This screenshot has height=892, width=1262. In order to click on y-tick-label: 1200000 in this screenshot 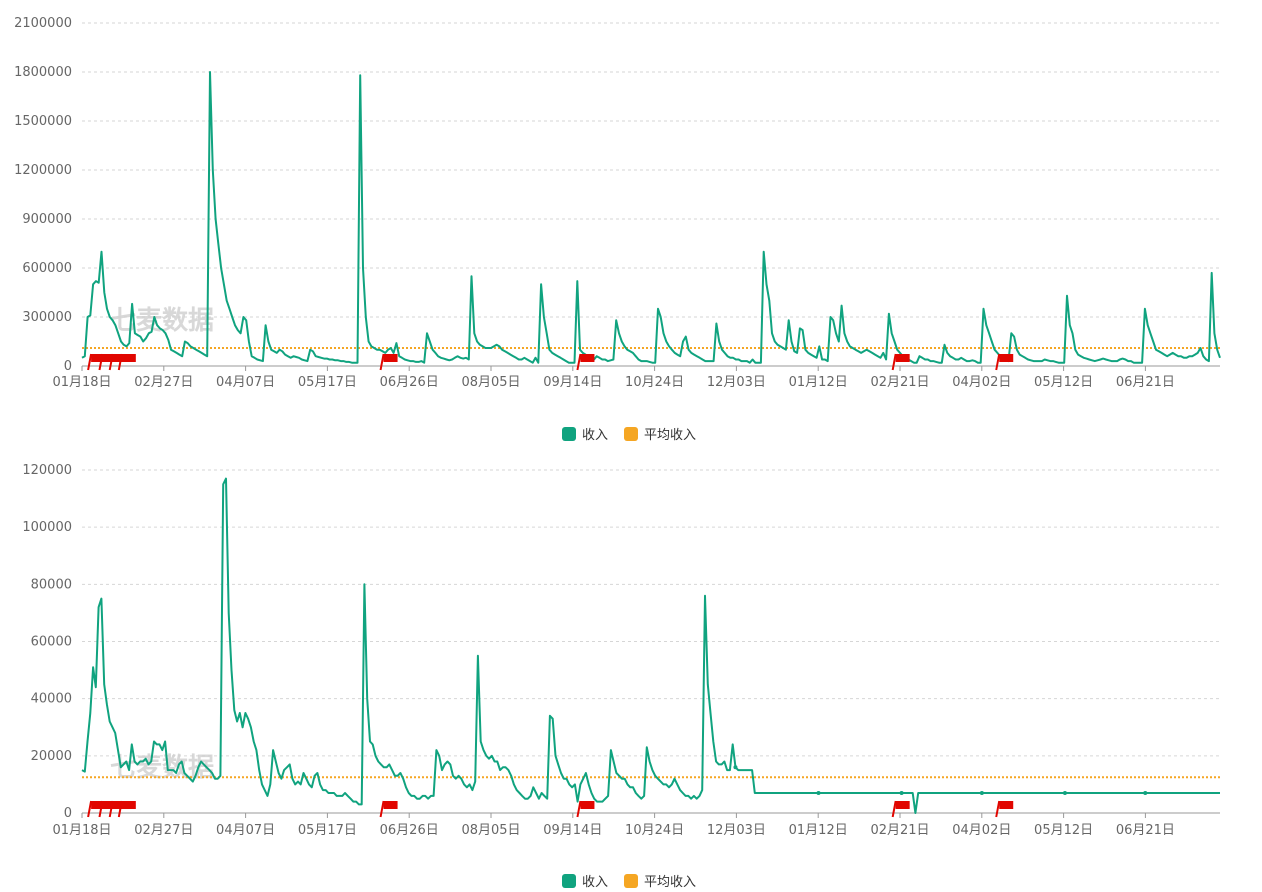, I will do `click(43, 170)`.